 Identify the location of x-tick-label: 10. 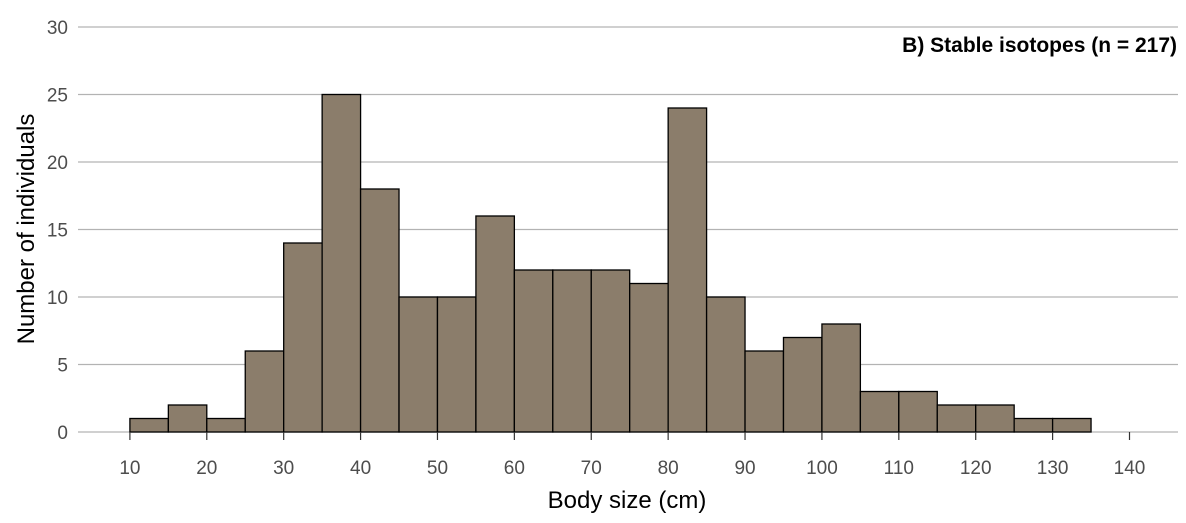
(129, 468).